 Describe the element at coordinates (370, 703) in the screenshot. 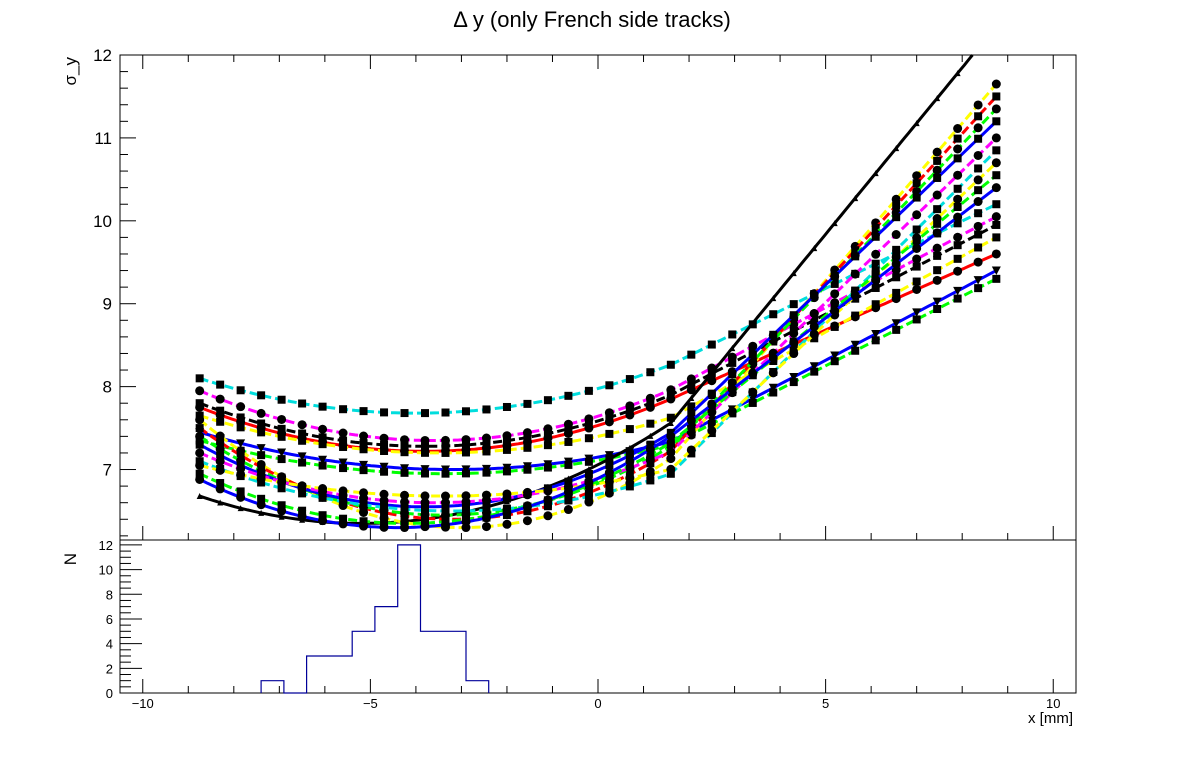

I see `bottom-x-tick-label: −5` at that location.